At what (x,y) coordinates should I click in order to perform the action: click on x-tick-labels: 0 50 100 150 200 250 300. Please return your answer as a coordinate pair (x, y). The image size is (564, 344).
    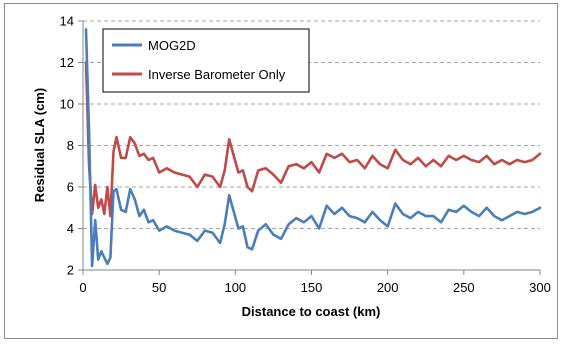
    Looking at the image, I should click on (314, 287).